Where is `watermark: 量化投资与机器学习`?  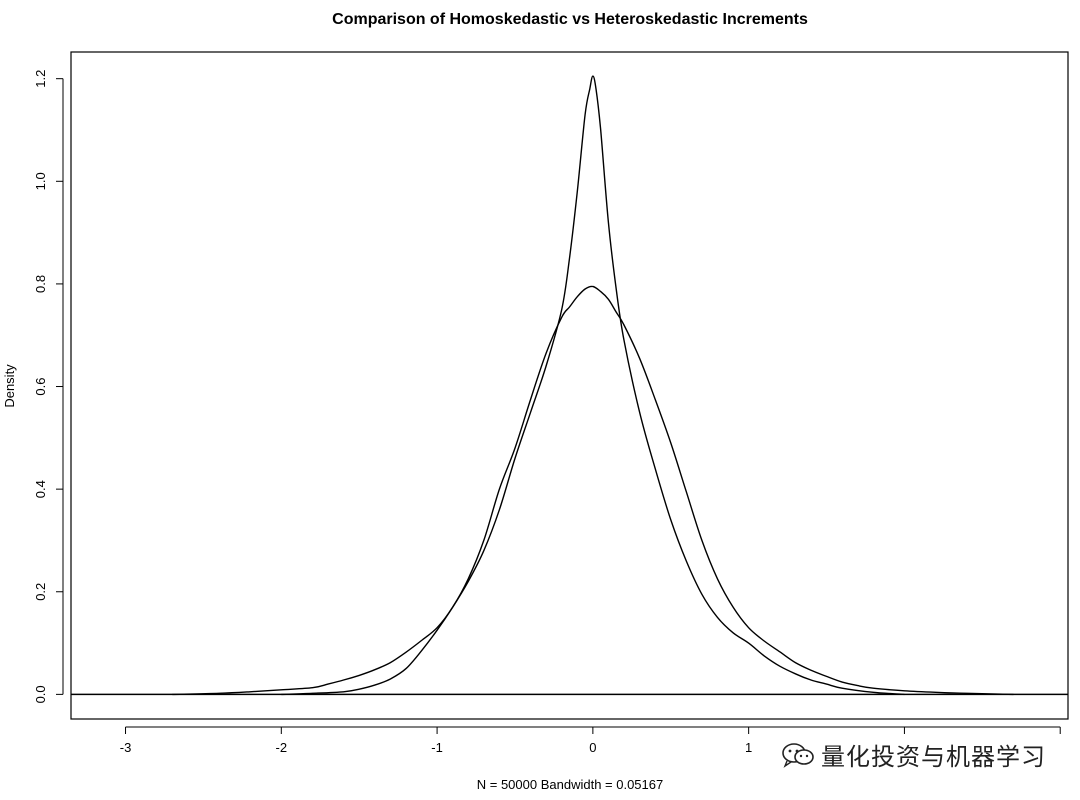
watermark: 量化投资与机器学习 is located at coordinates (913, 754).